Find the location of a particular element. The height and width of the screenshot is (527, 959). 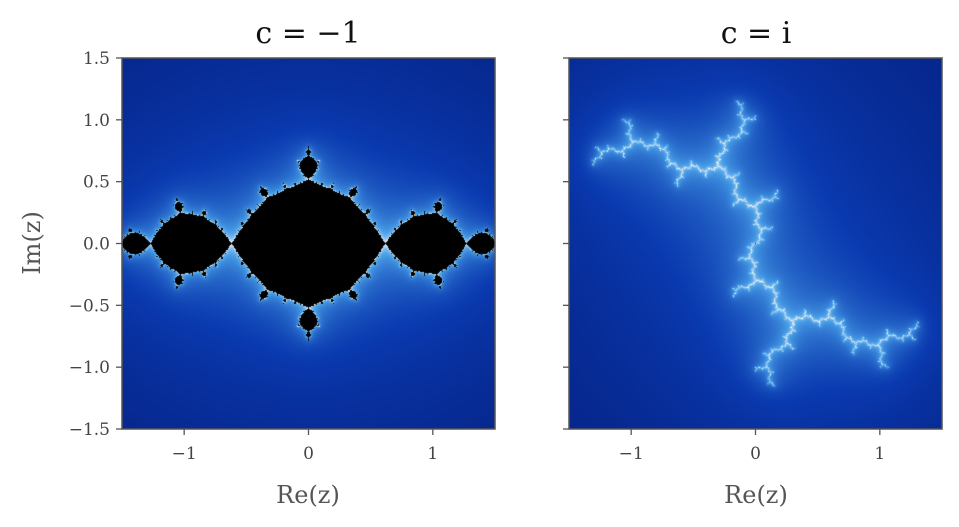

y-axis-label: Im(z) is located at coordinates (32, 243).